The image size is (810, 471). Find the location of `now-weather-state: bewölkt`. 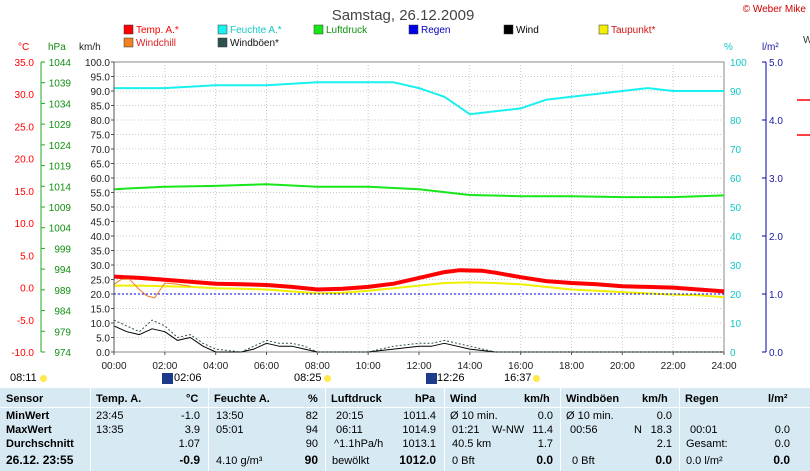

now-weather-state: bewölkt is located at coordinates (351, 461).